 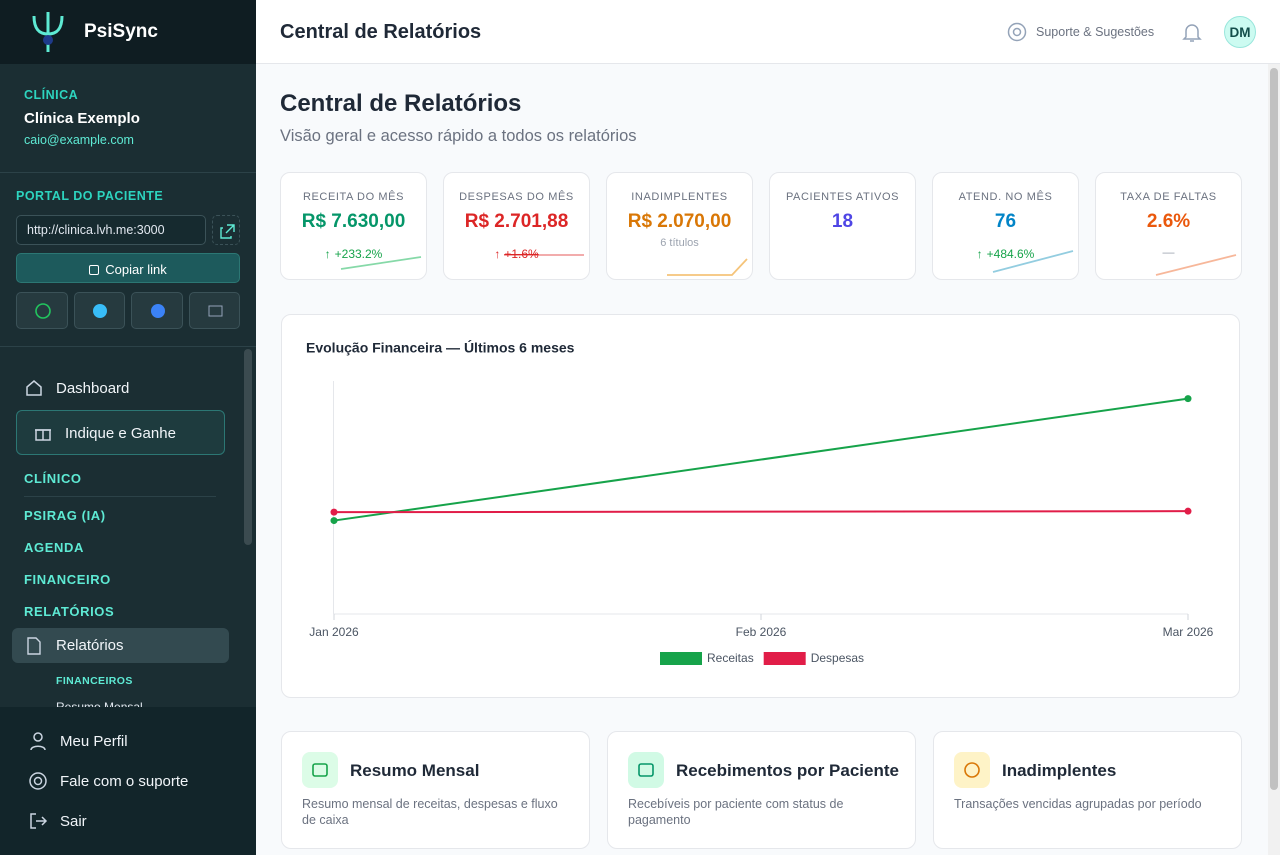 I want to click on kpi-card: TAXA DE FALTAS 2.6% —, so click(x=1168, y=226).